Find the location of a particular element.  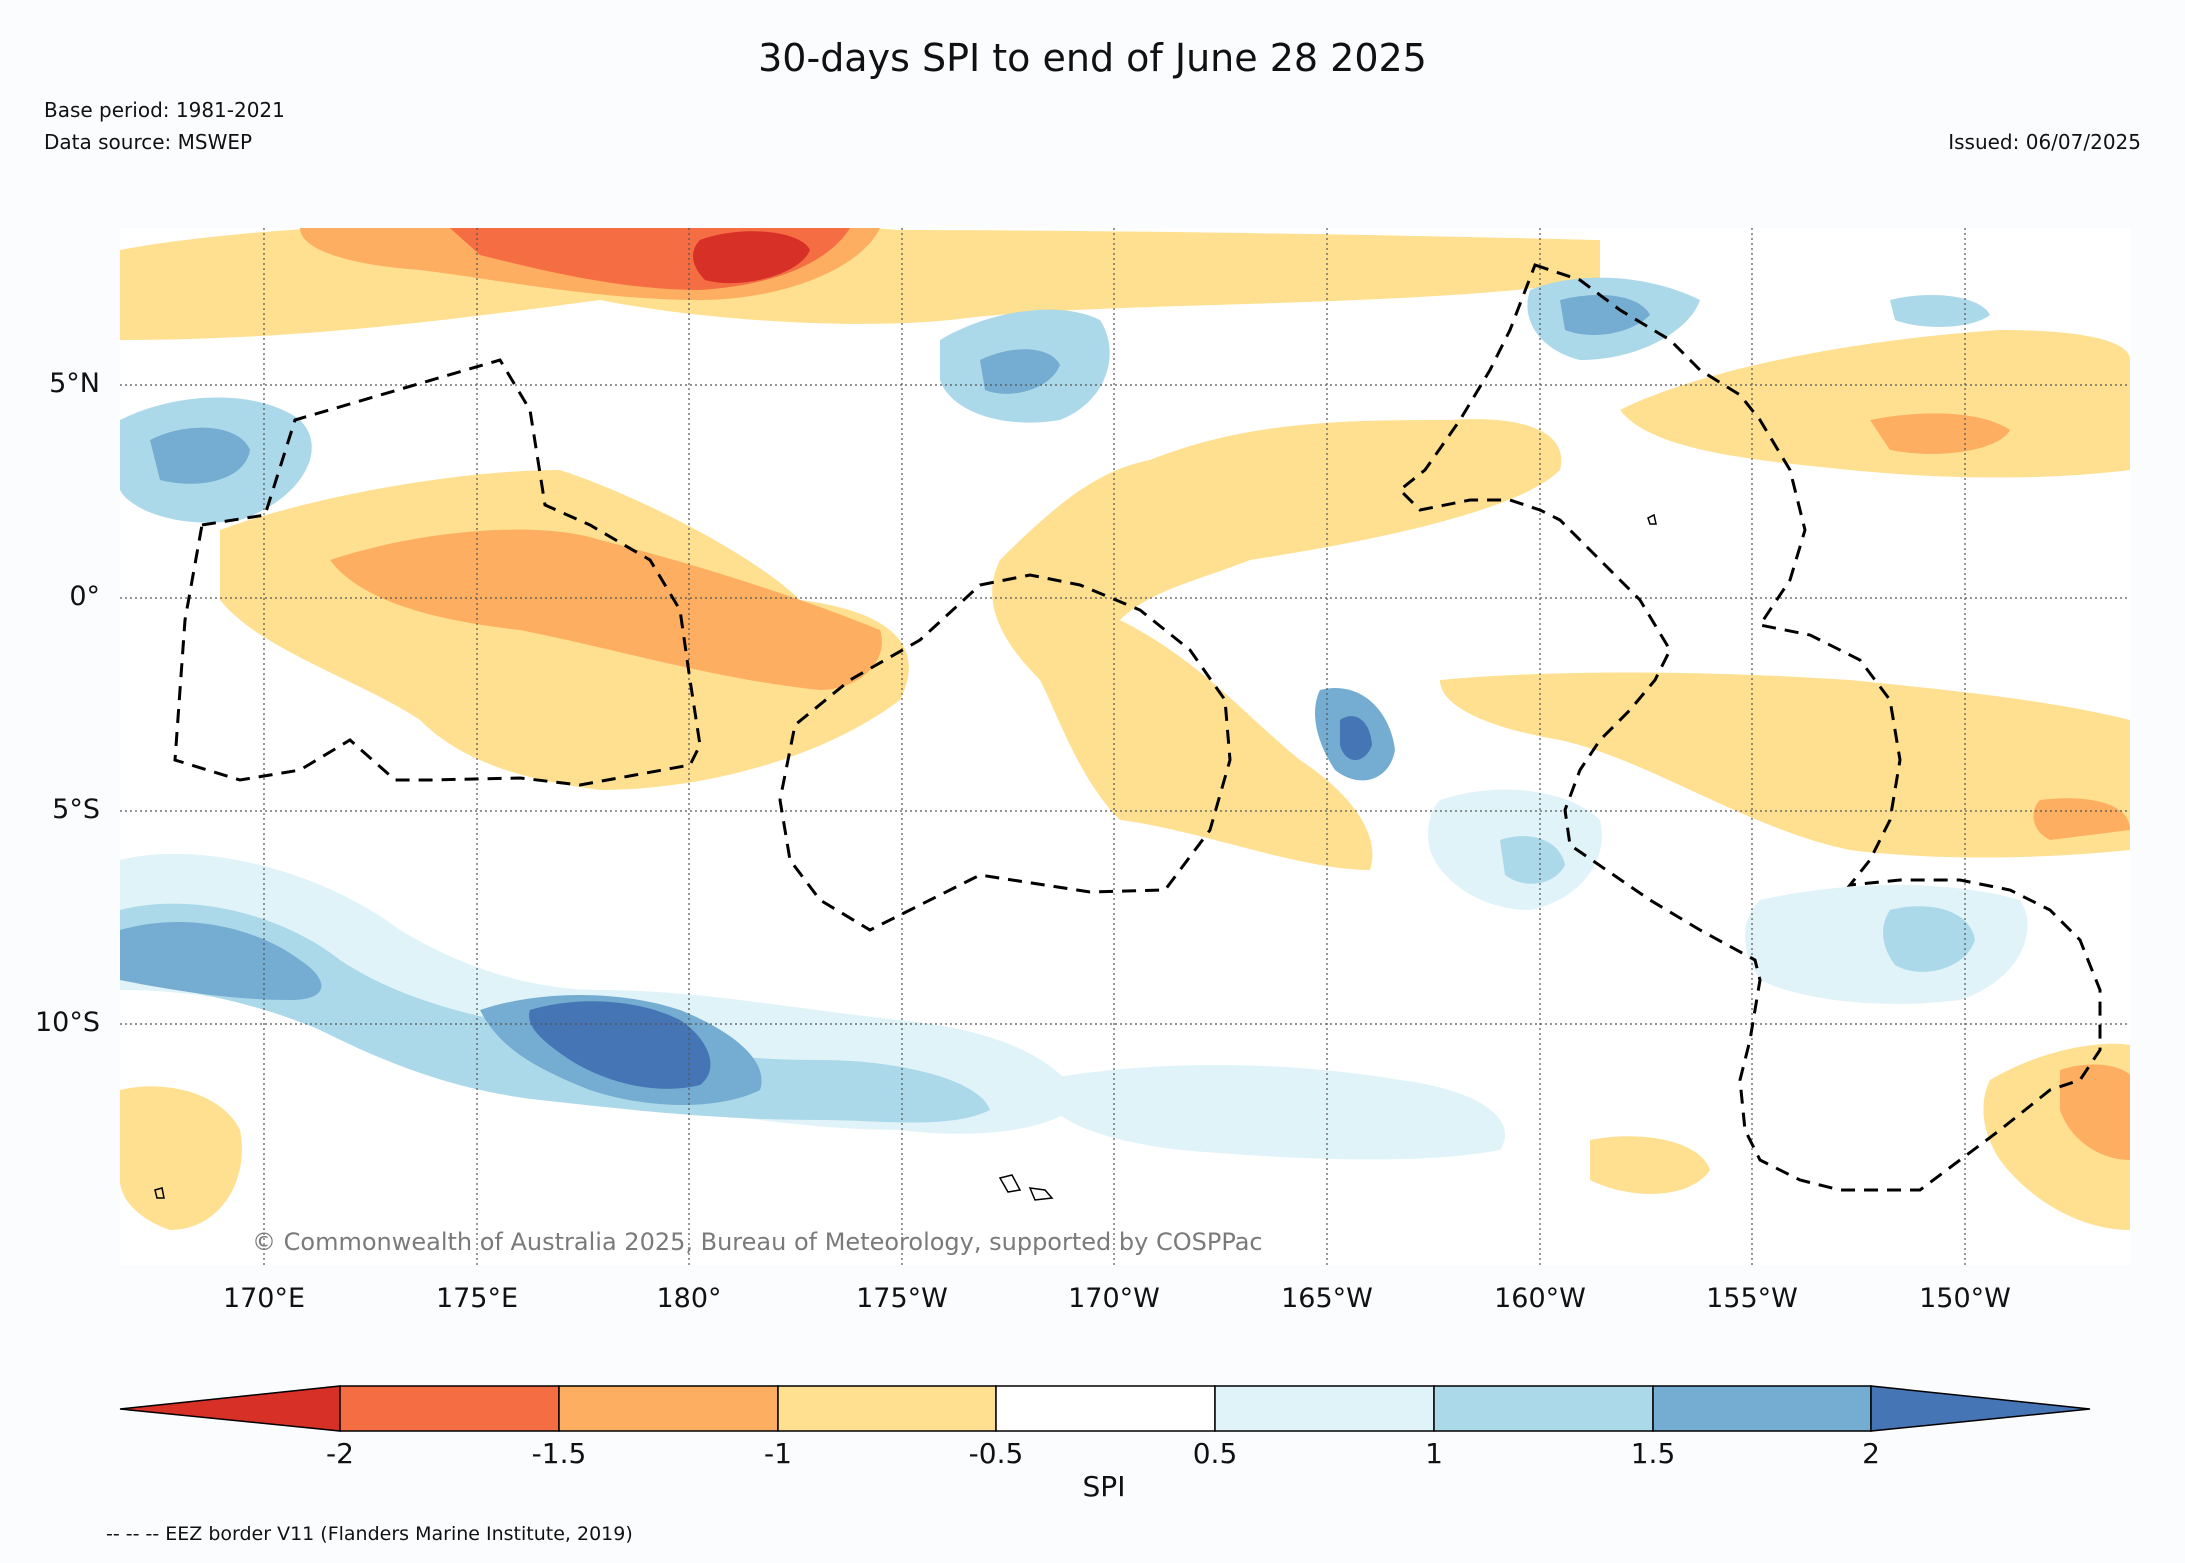

very-dry-band-equatorial is located at coordinates (606, 609).